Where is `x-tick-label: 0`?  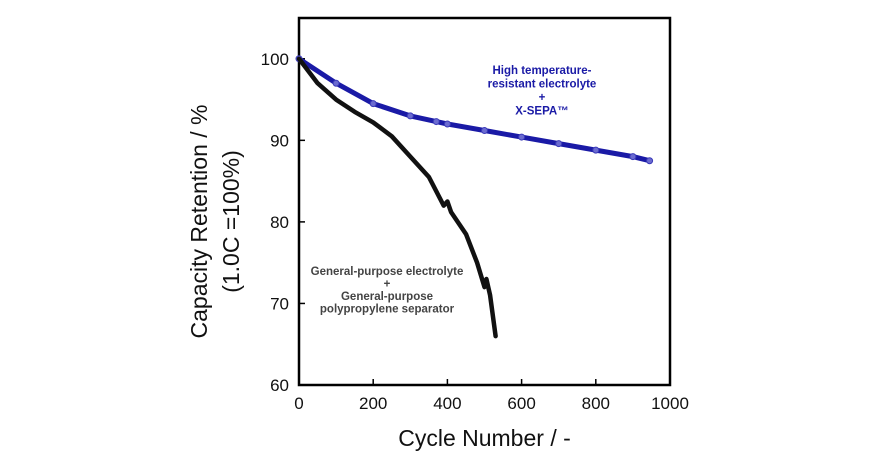 x-tick-label: 0 is located at coordinates (298, 403).